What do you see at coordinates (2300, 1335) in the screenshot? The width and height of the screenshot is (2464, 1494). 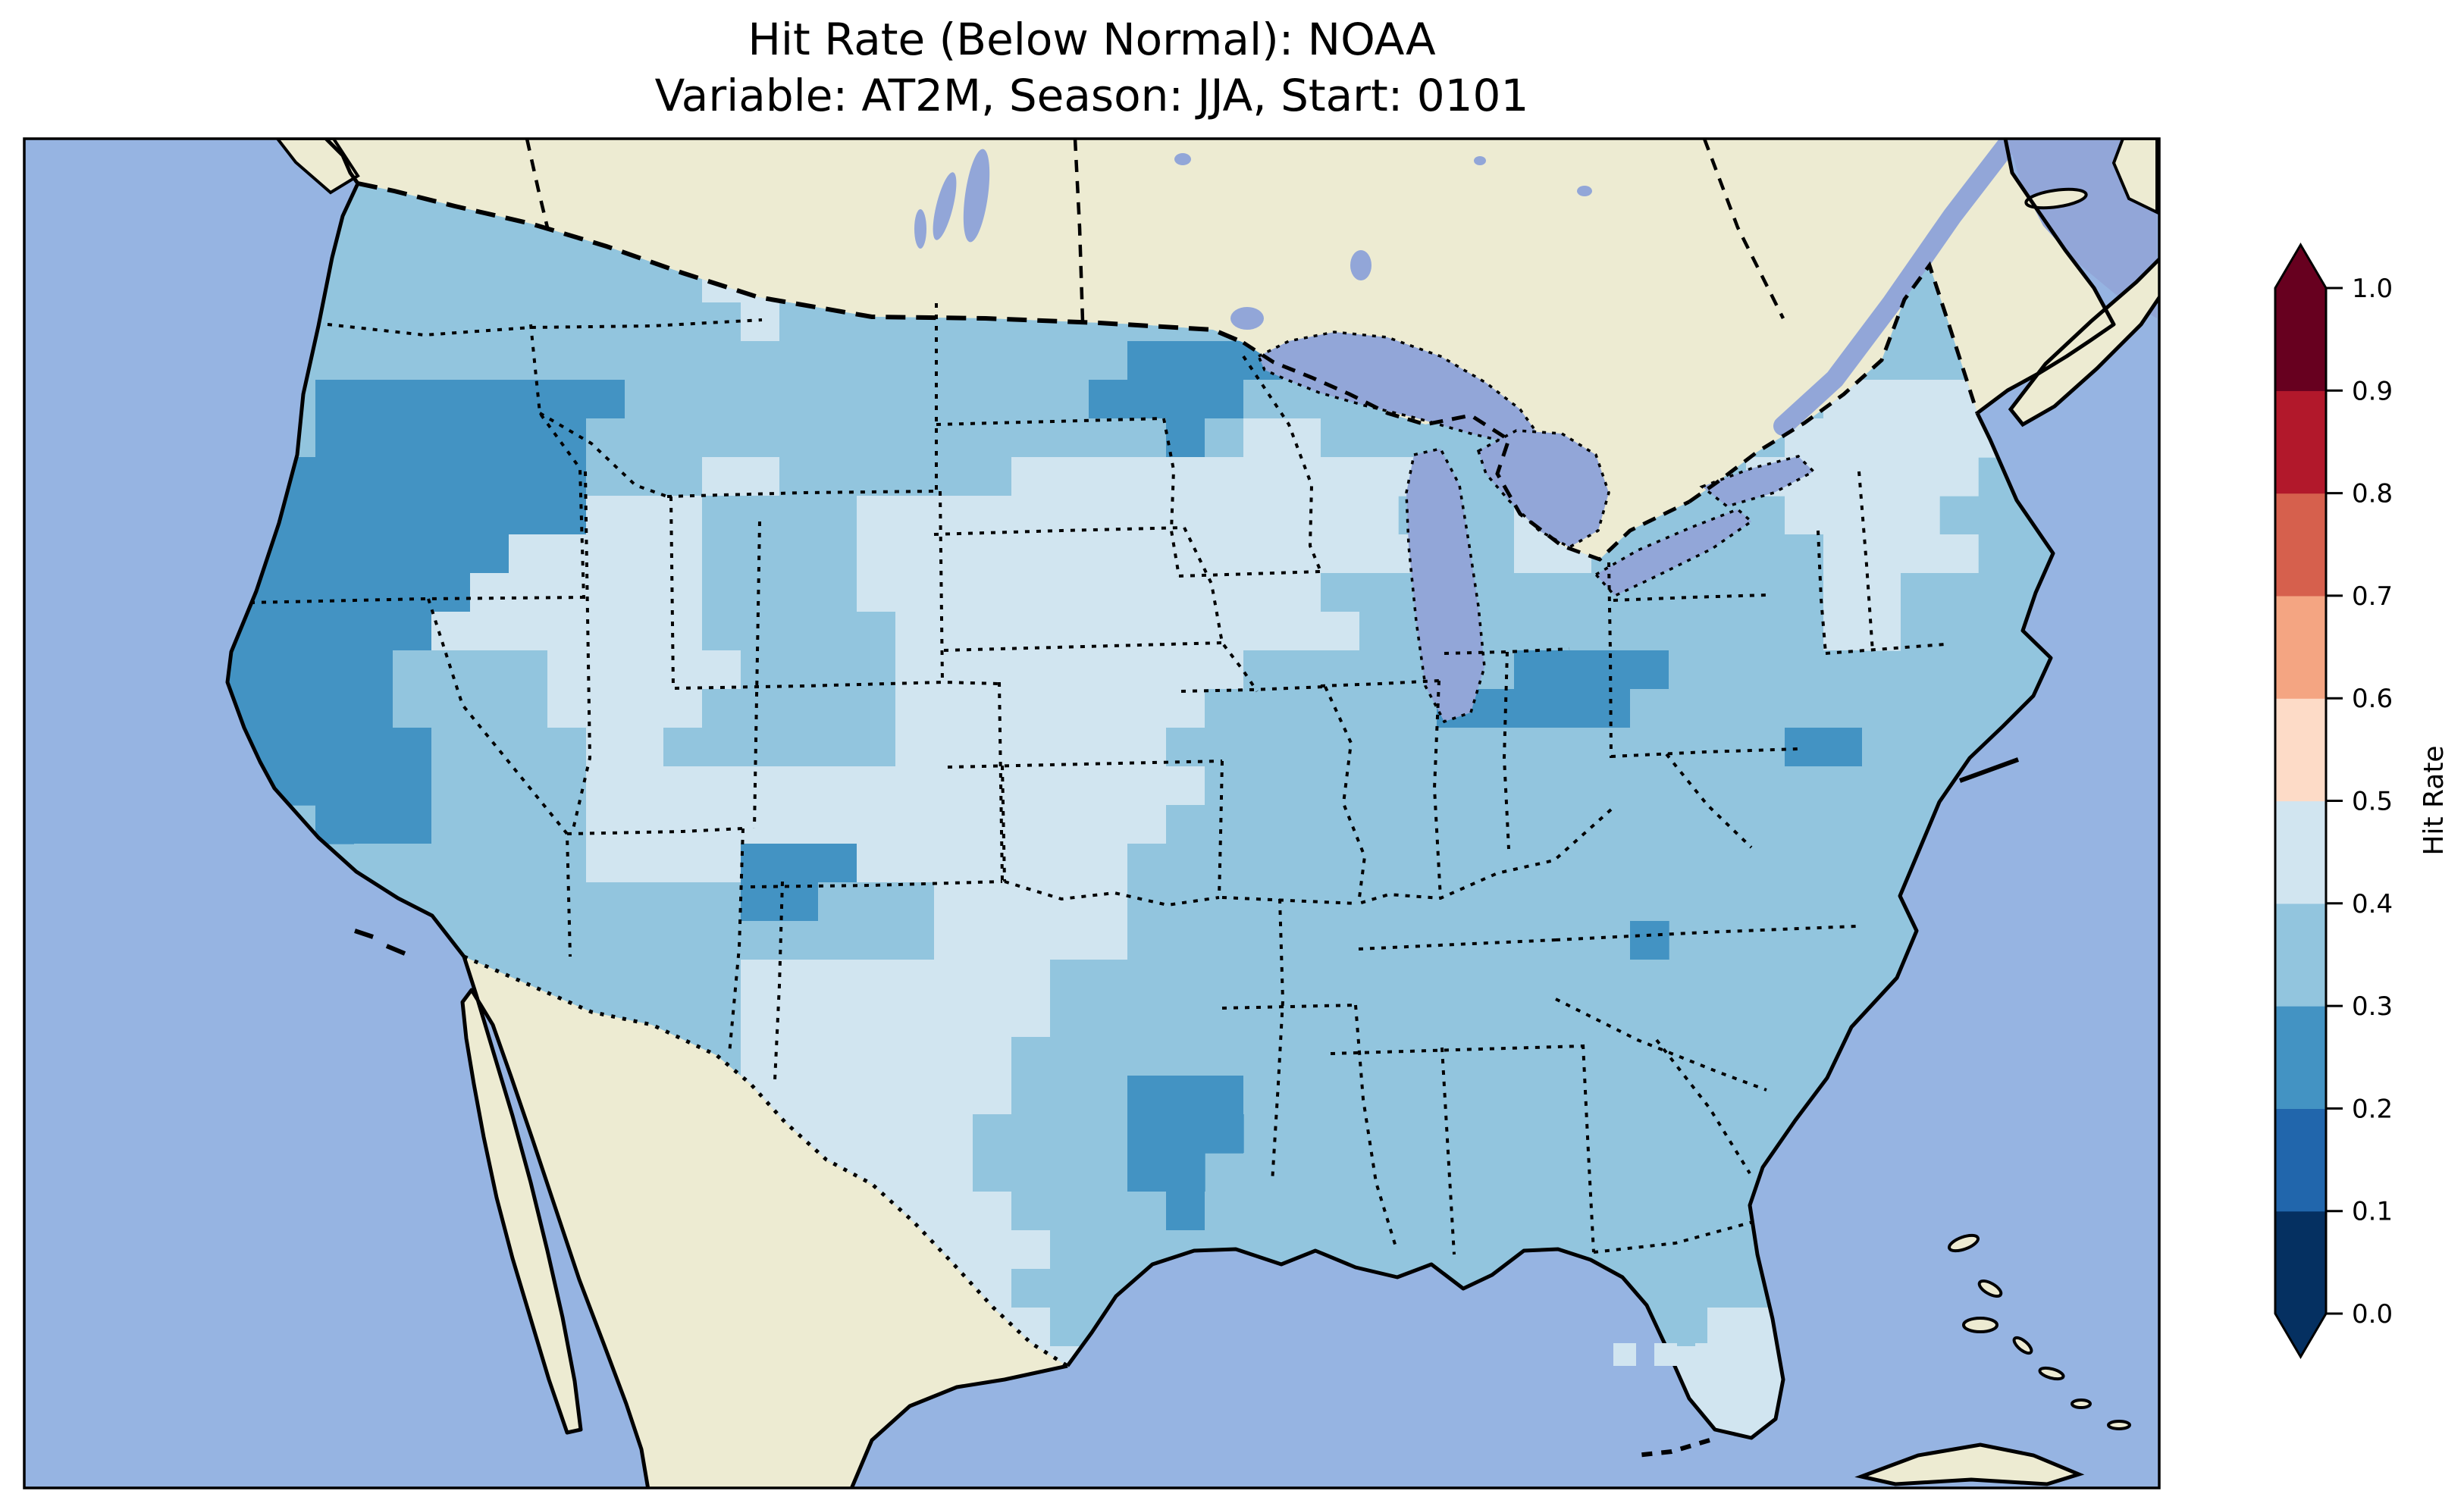 I see `colorbar-lower-arrow` at bounding box center [2300, 1335].